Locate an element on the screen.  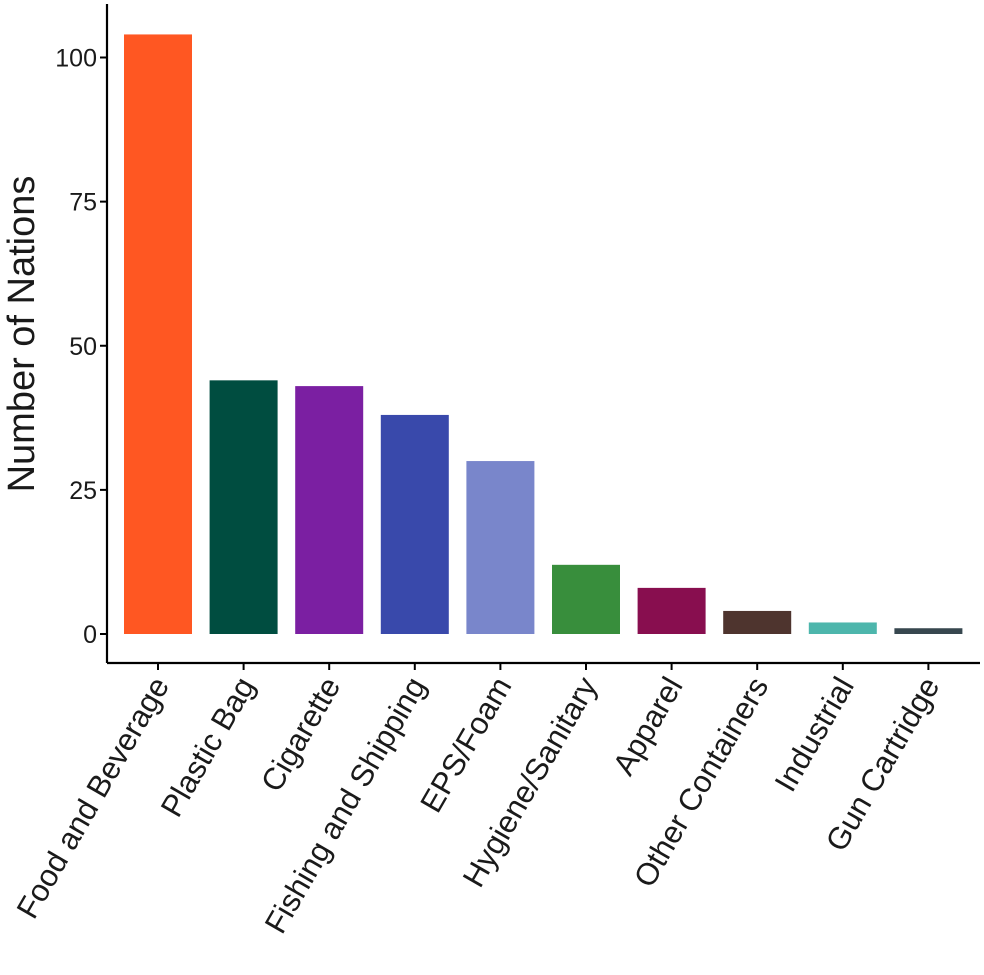
y-tick-label: 0 is located at coordinates (90, 635).